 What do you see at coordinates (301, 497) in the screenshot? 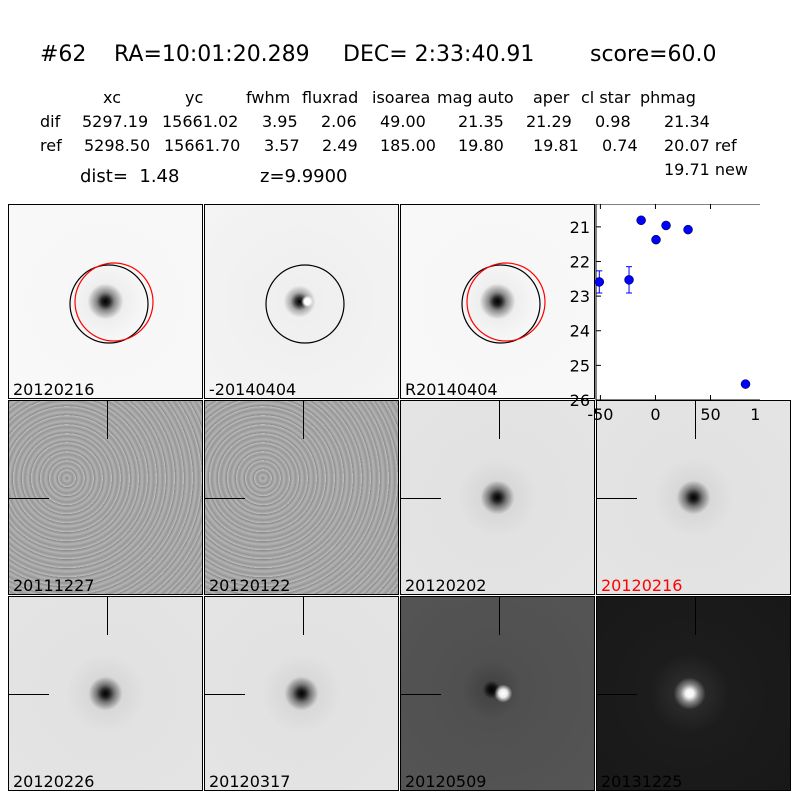
I see `image-stamp: 20120122` at bounding box center [301, 497].